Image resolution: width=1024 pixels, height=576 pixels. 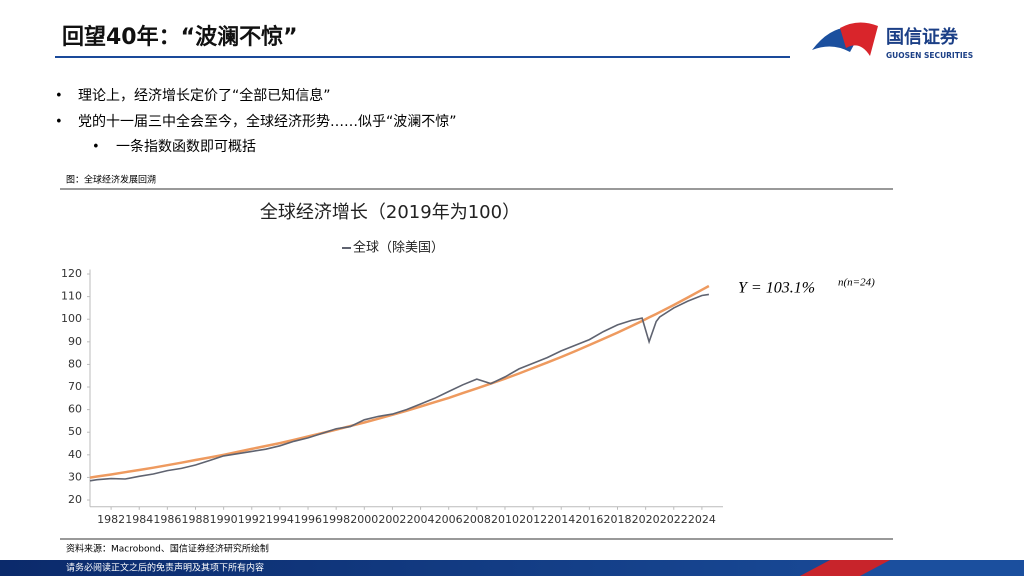 I want to click on y-tick-label: 40, so click(x=75, y=454).